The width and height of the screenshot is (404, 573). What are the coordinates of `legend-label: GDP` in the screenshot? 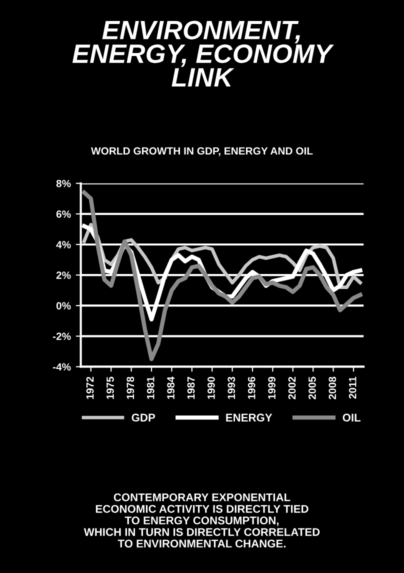 It's located at (144, 418).